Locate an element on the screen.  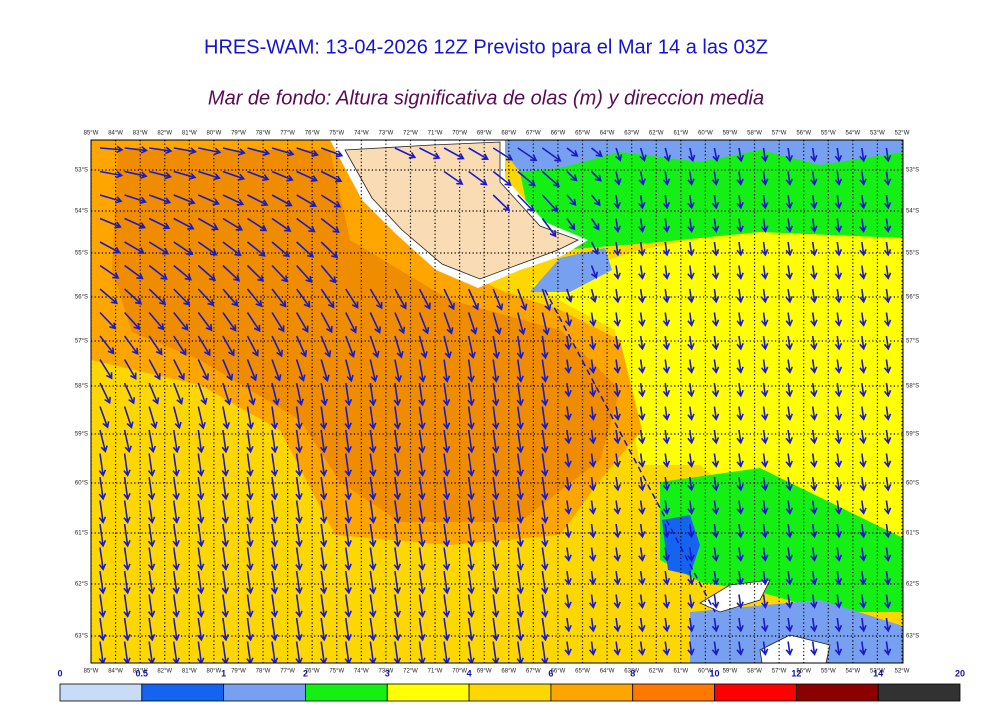
colorbar-label: 3 is located at coordinates (387, 673).